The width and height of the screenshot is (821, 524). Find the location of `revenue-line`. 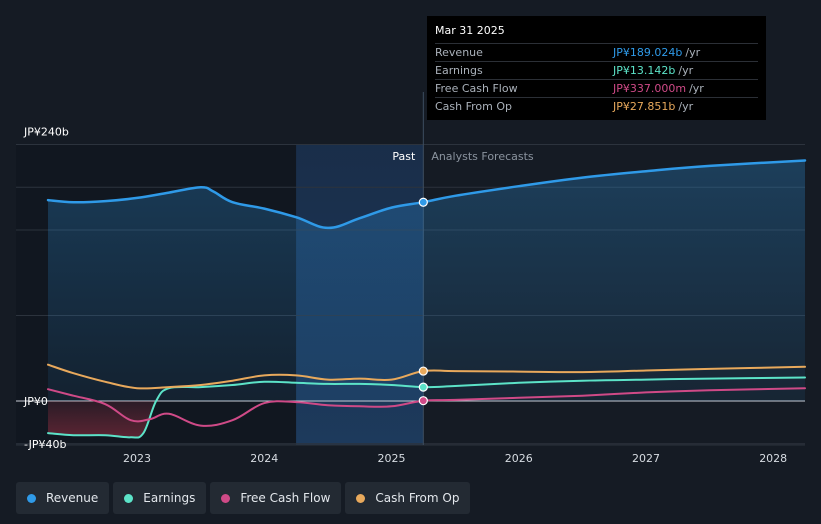

revenue-line is located at coordinates (426, 194).